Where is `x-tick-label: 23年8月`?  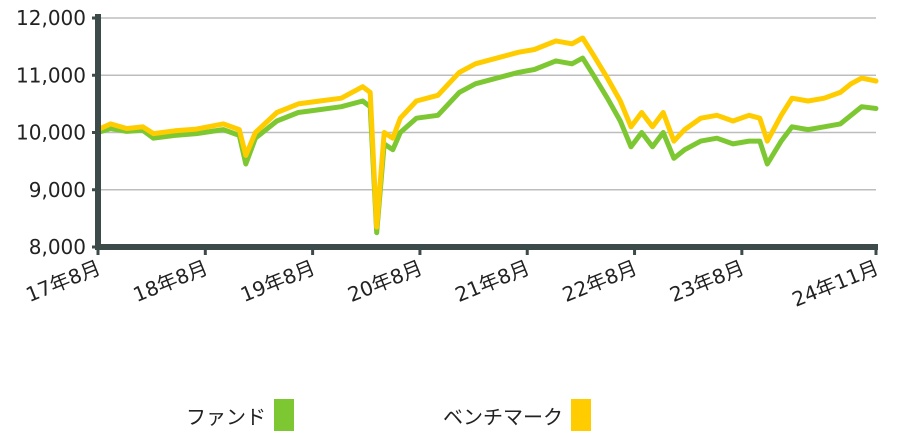 x-tick-label: 23年8月 is located at coordinates (706, 281).